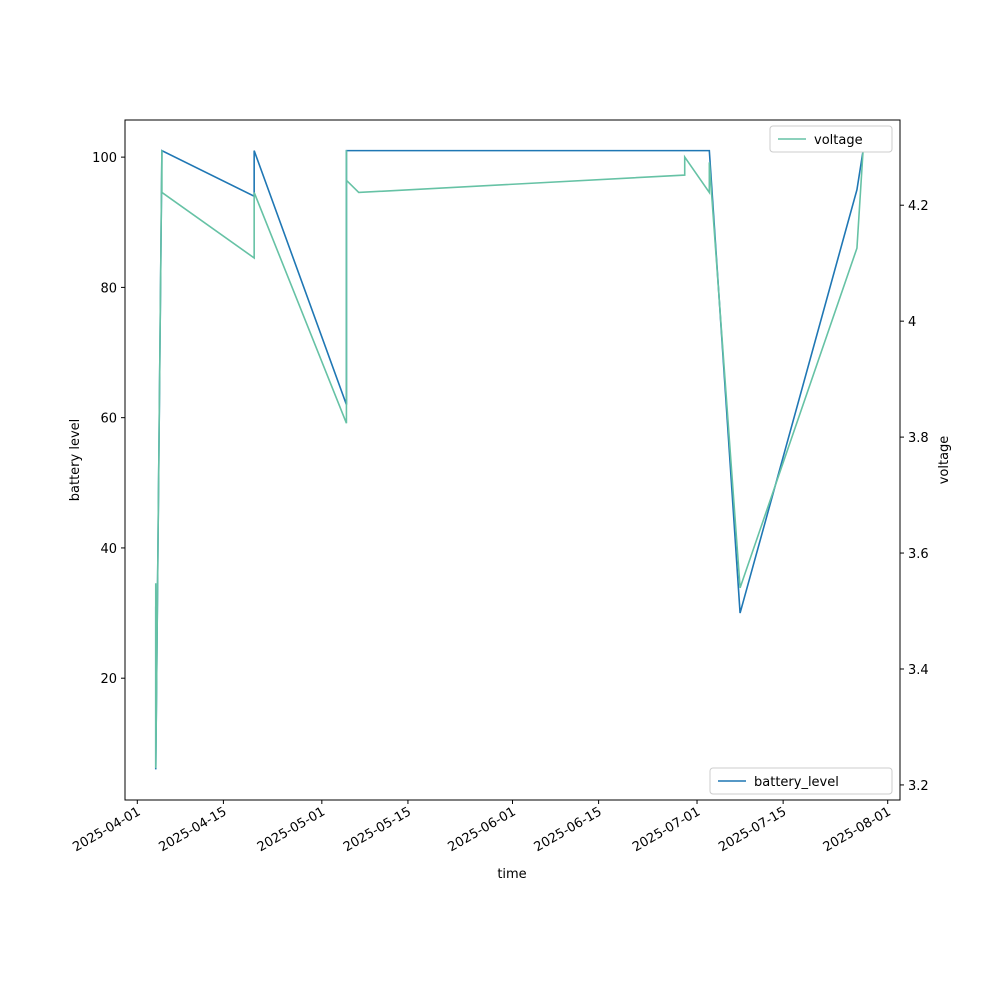 Image resolution: width=1000 pixels, height=1004 pixels. I want to click on x-tick-label: 2025-07-15, so click(752, 829).